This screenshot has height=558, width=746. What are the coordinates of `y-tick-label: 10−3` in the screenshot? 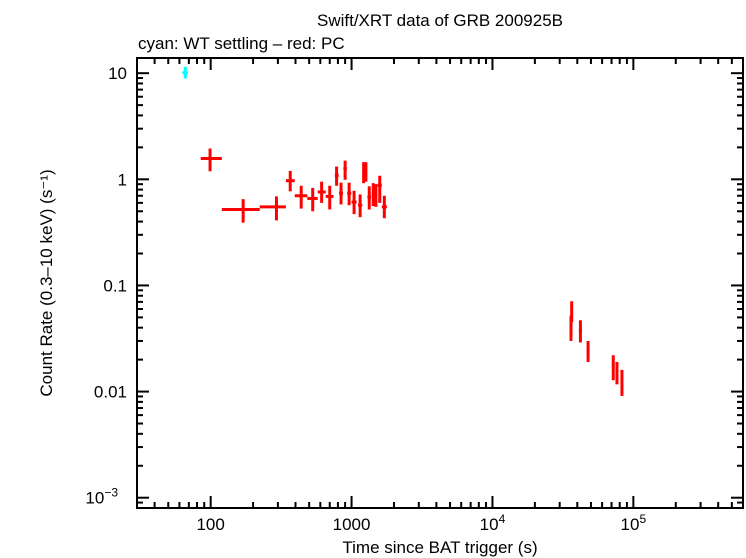 It's located at (101, 497).